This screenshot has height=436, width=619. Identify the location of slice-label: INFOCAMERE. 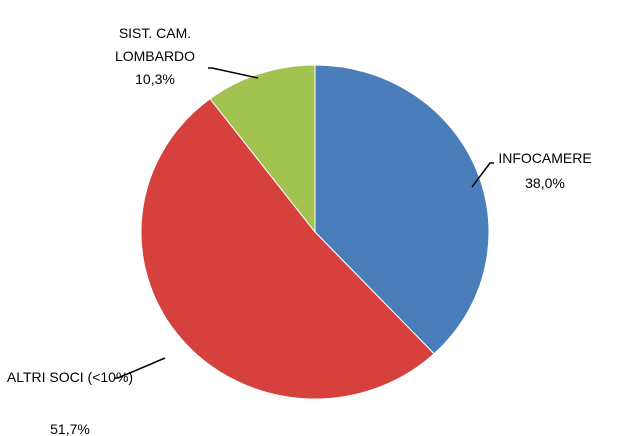
(545, 158).